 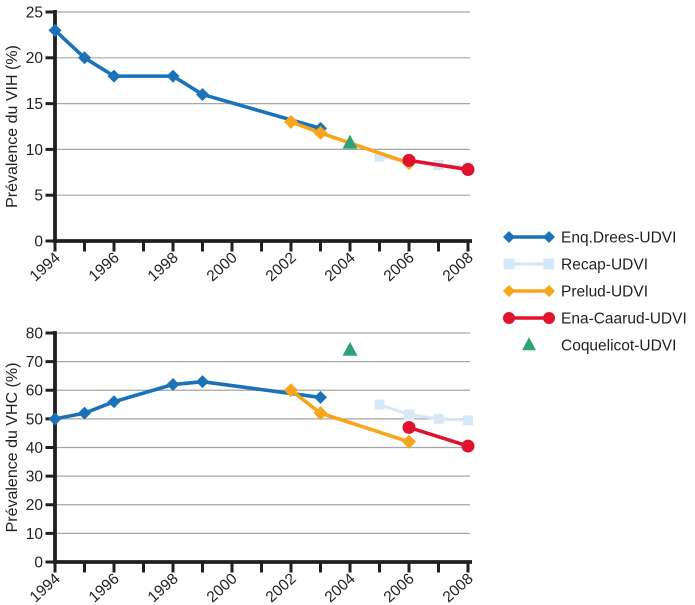 What do you see at coordinates (604, 265) in the screenshot?
I see `legend-label: Recap-UDVI` at bounding box center [604, 265].